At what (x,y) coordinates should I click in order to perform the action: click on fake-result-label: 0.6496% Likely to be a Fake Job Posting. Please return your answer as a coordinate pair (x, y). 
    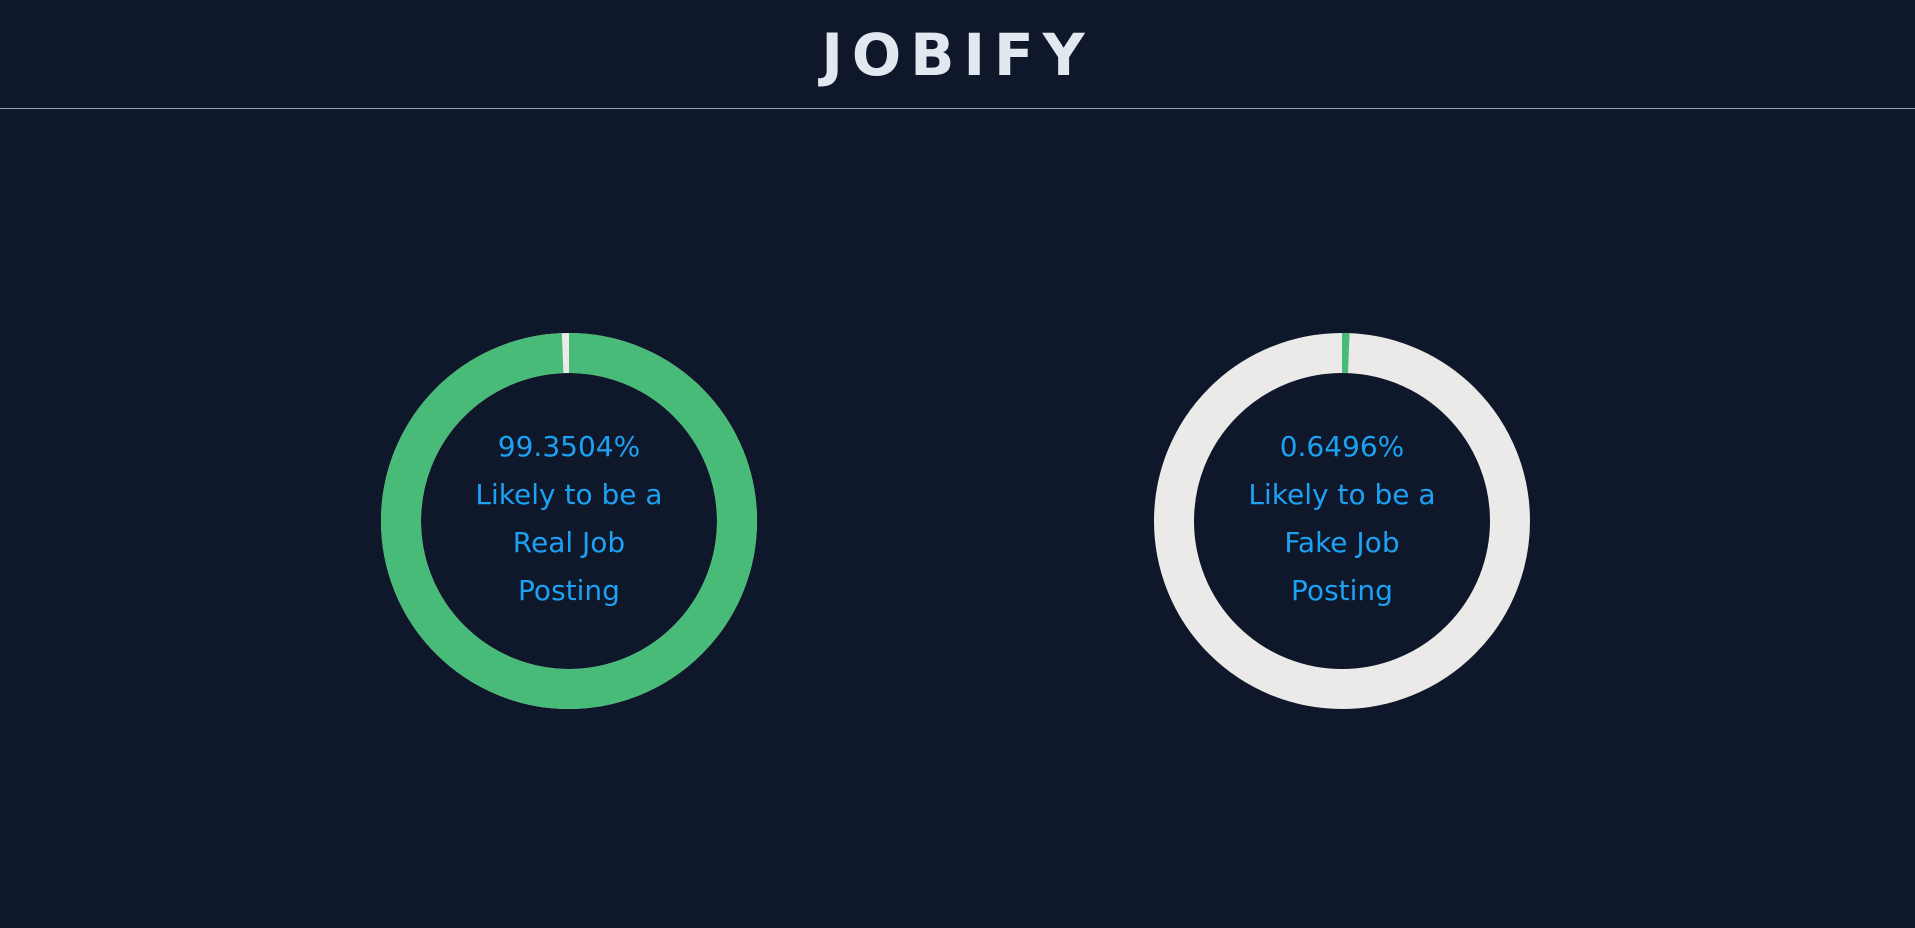
    Looking at the image, I should click on (1342, 519).